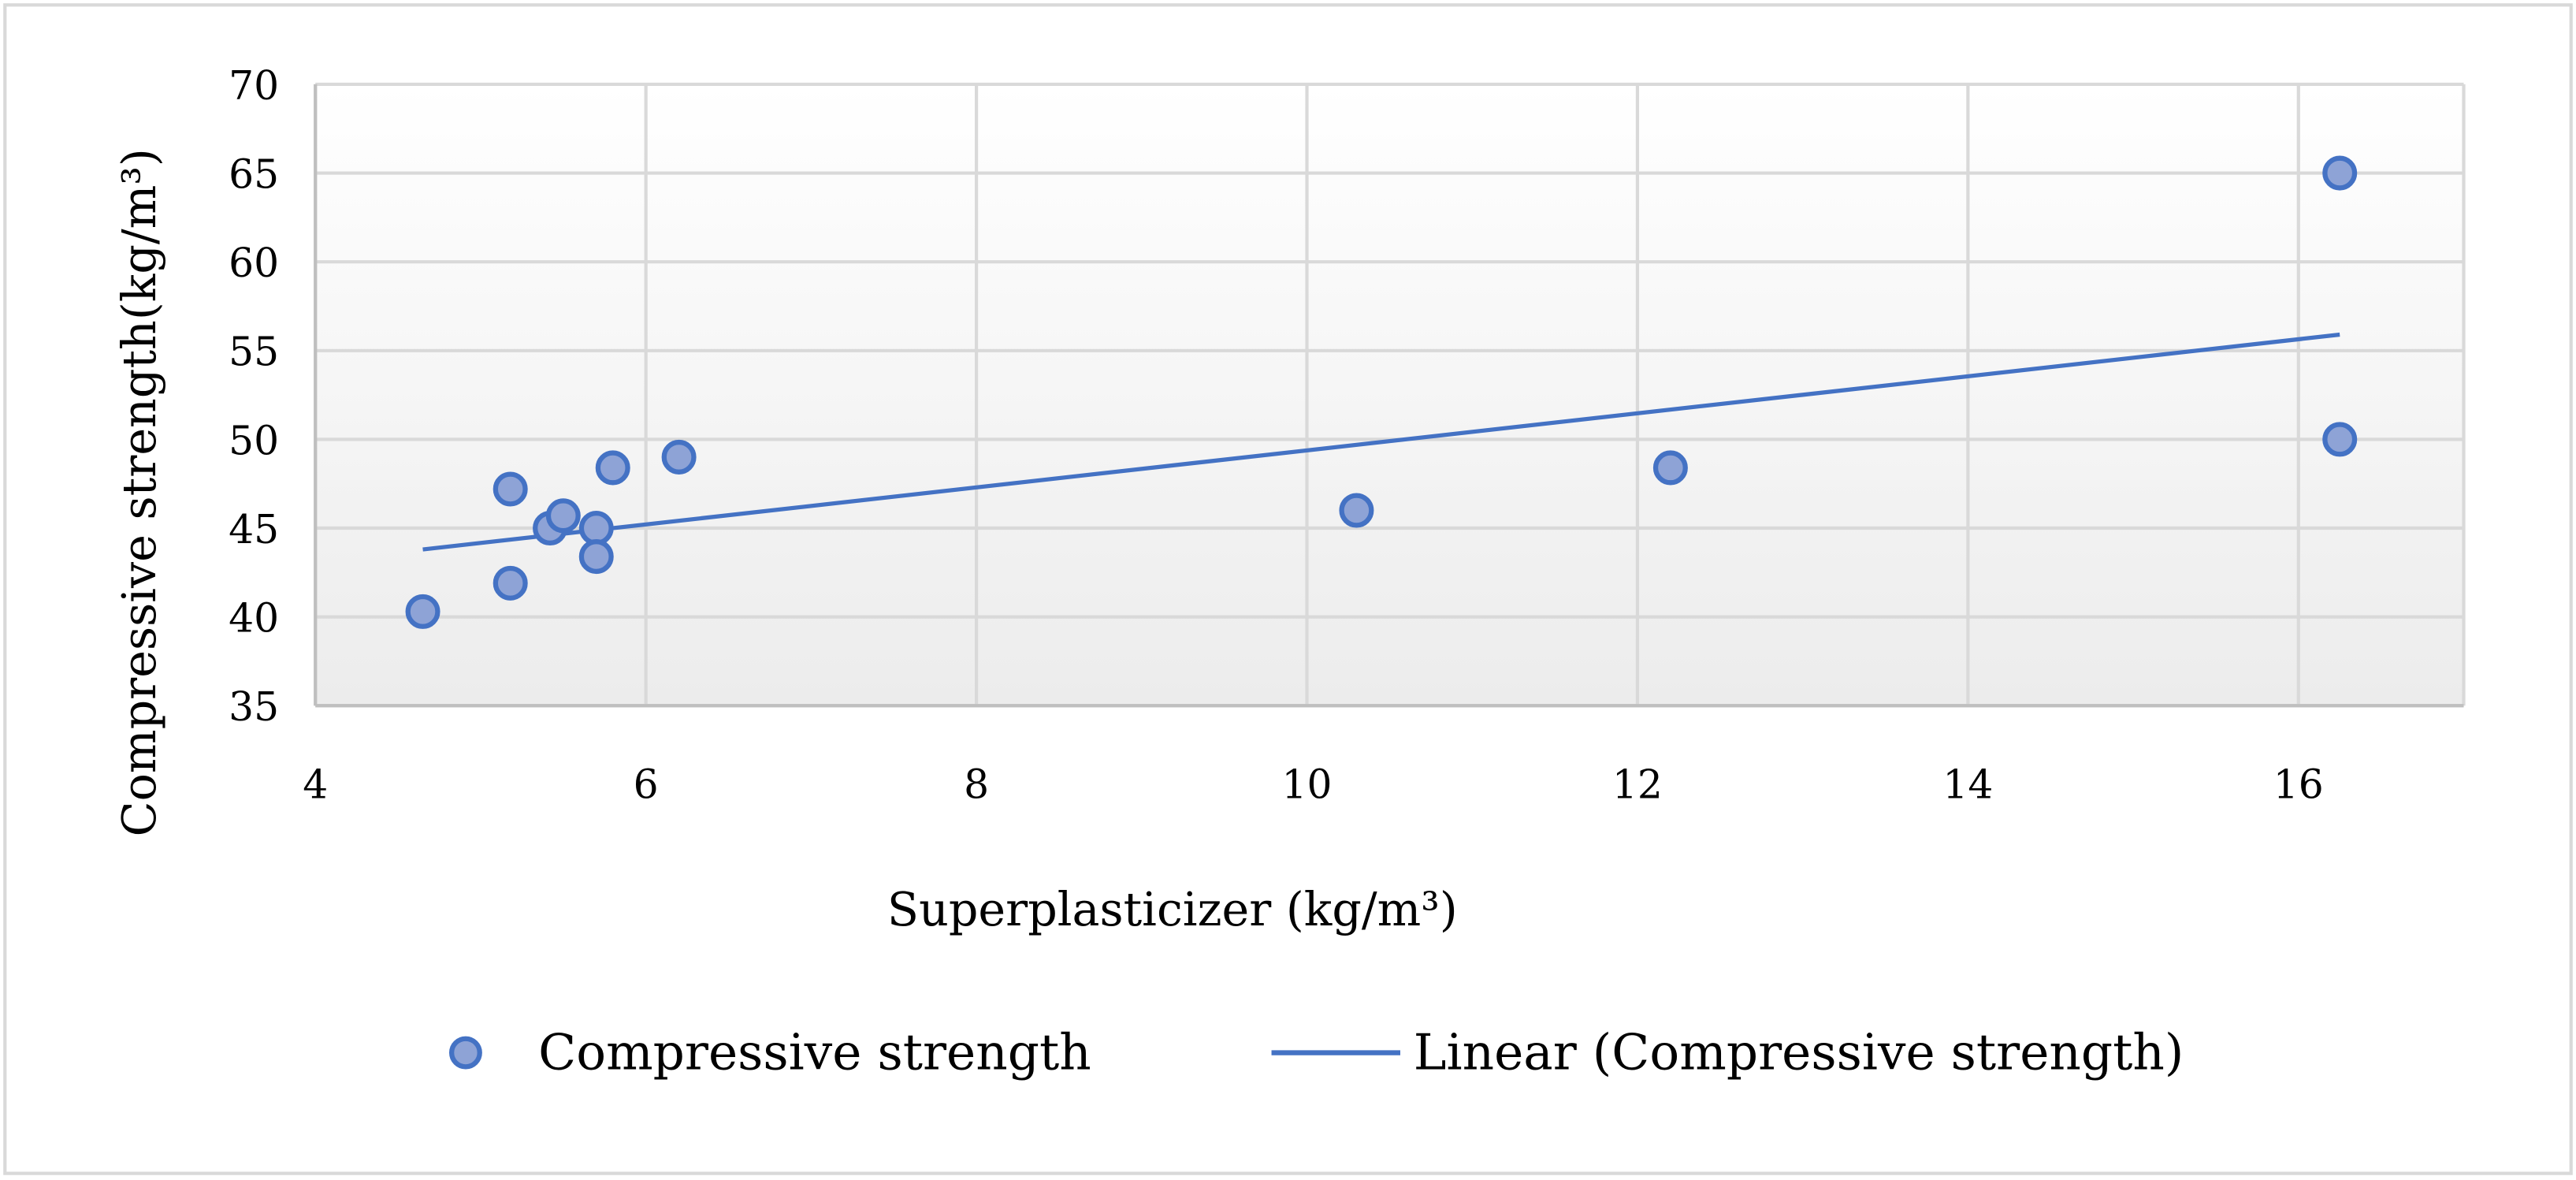 This screenshot has width=2576, height=1180. Describe the element at coordinates (976, 785) in the screenshot. I see `x-tick-label: 8` at that location.